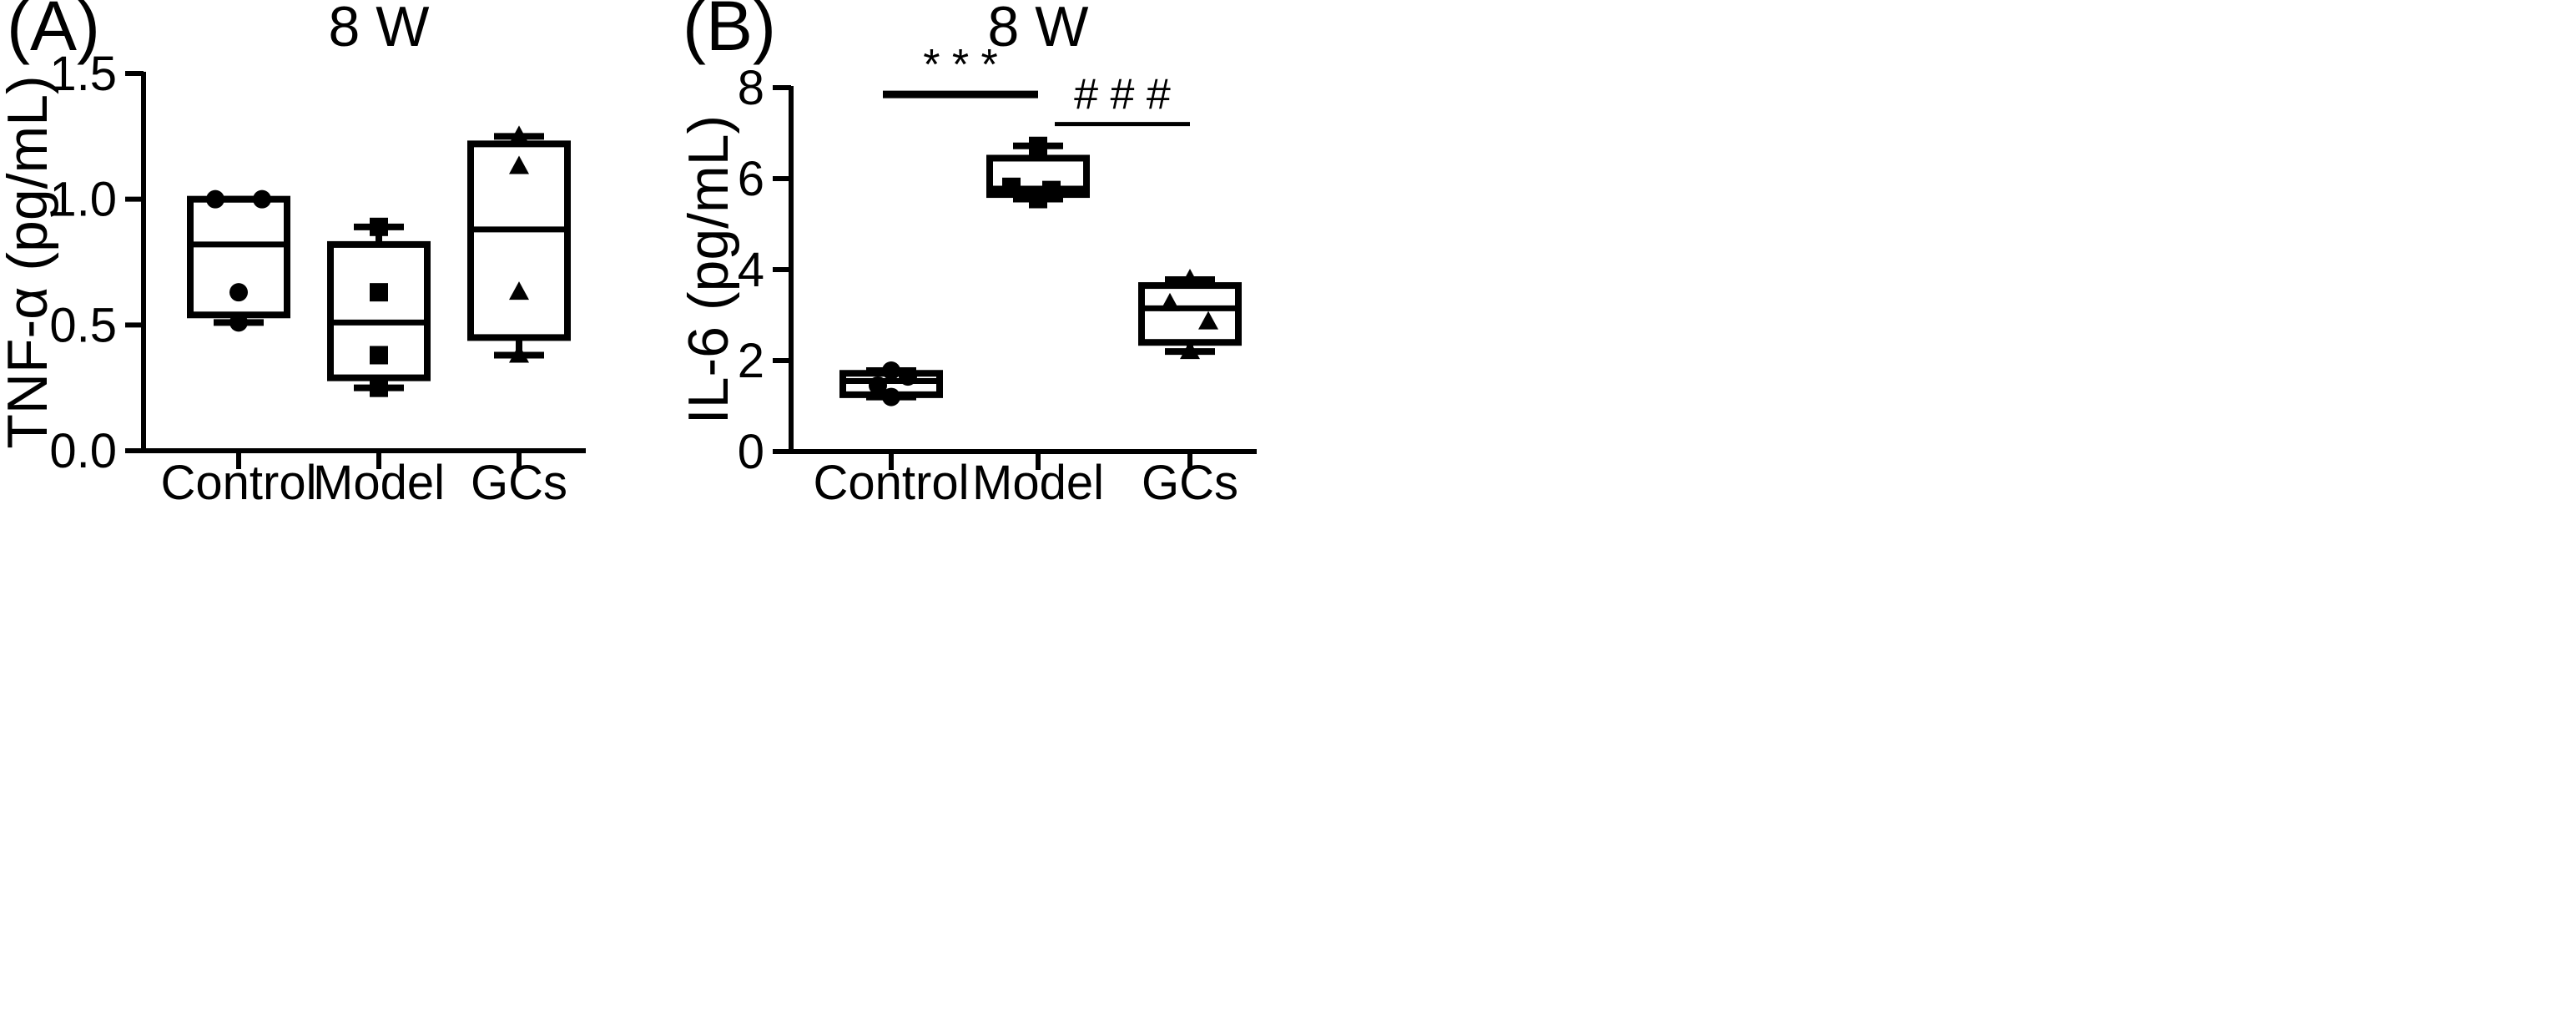 Image resolution: width=2576 pixels, height=1015 pixels. Describe the element at coordinates (708, 269) in the screenshot. I see `y-axis-label: IL-6 (pg/mL)` at that location.